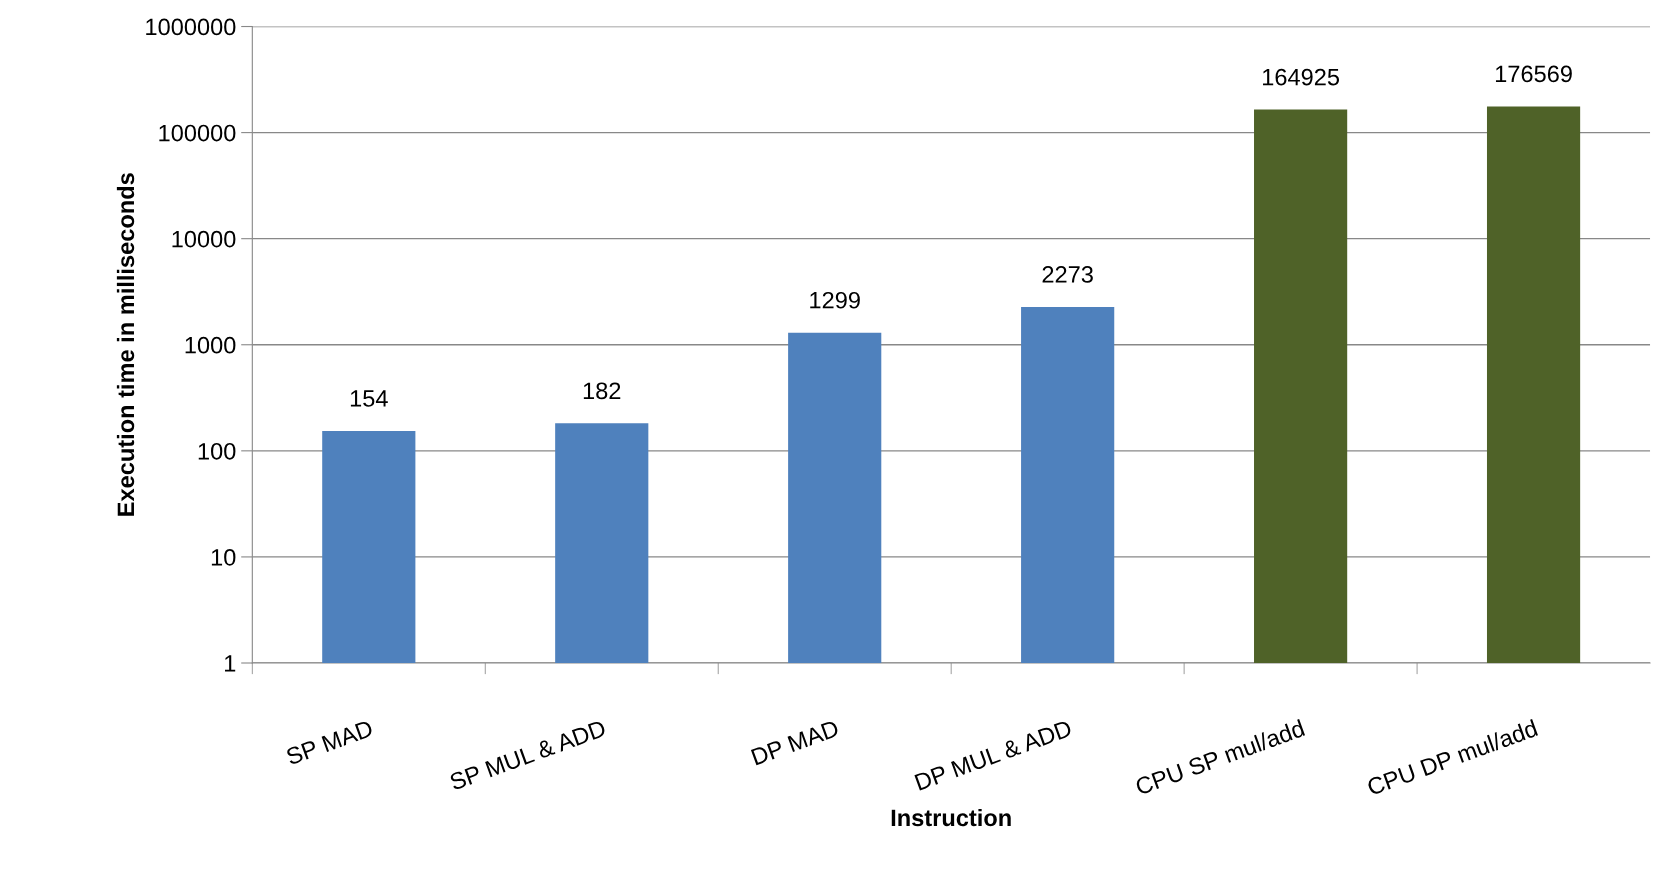  I want to click on y-tick-label: 10, so click(223, 557).